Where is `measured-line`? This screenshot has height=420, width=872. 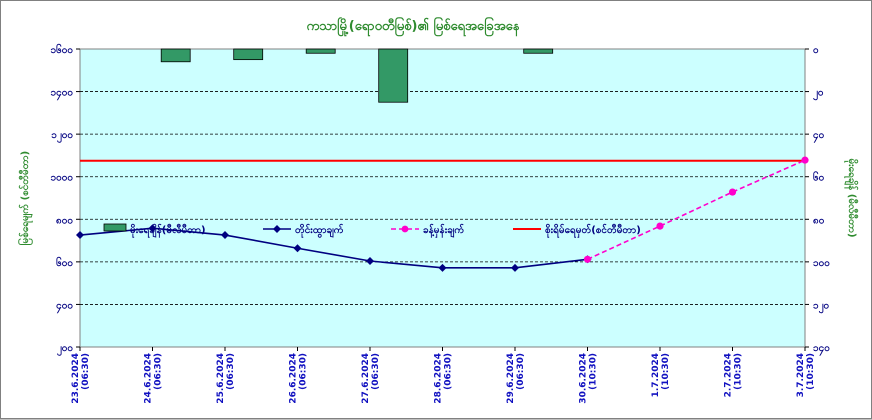
measured-line is located at coordinates (333, 248).